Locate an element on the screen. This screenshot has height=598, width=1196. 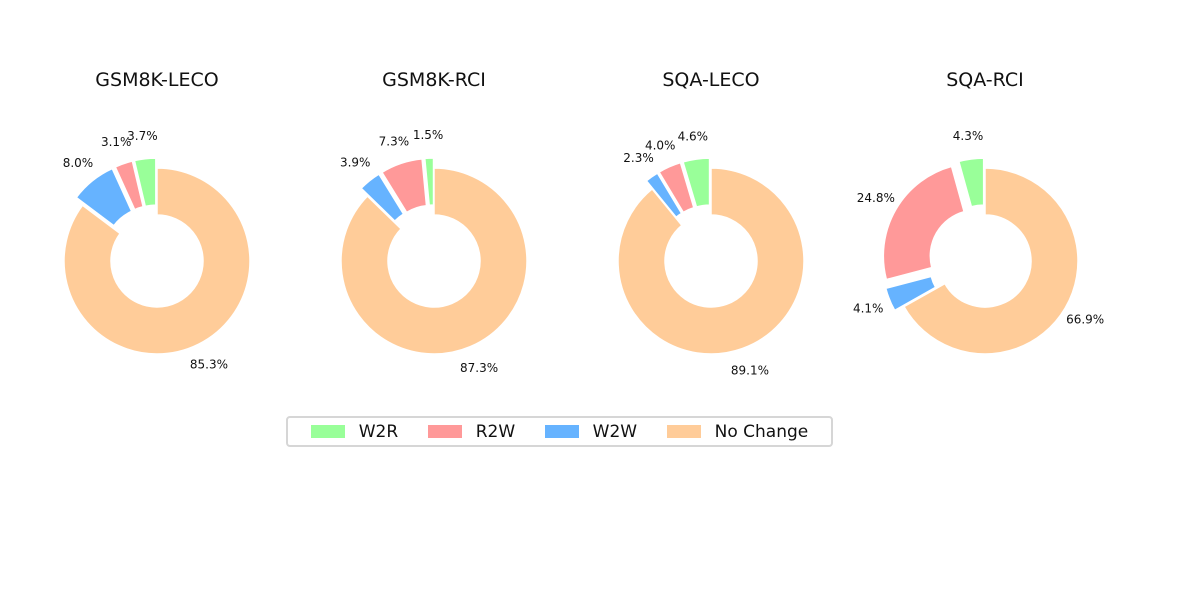
chart-title: SQA-LECO is located at coordinates (710, 80).